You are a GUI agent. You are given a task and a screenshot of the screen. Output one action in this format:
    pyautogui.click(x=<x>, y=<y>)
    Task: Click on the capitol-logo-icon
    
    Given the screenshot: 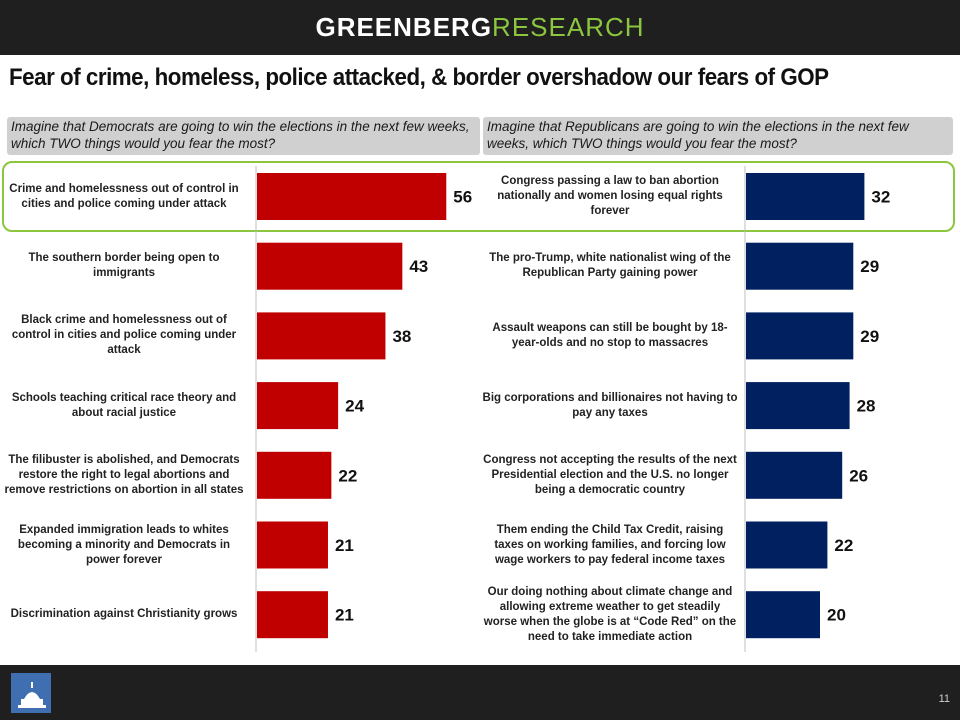 What is the action you would take?
    pyautogui.click(x=31, y=693)
    